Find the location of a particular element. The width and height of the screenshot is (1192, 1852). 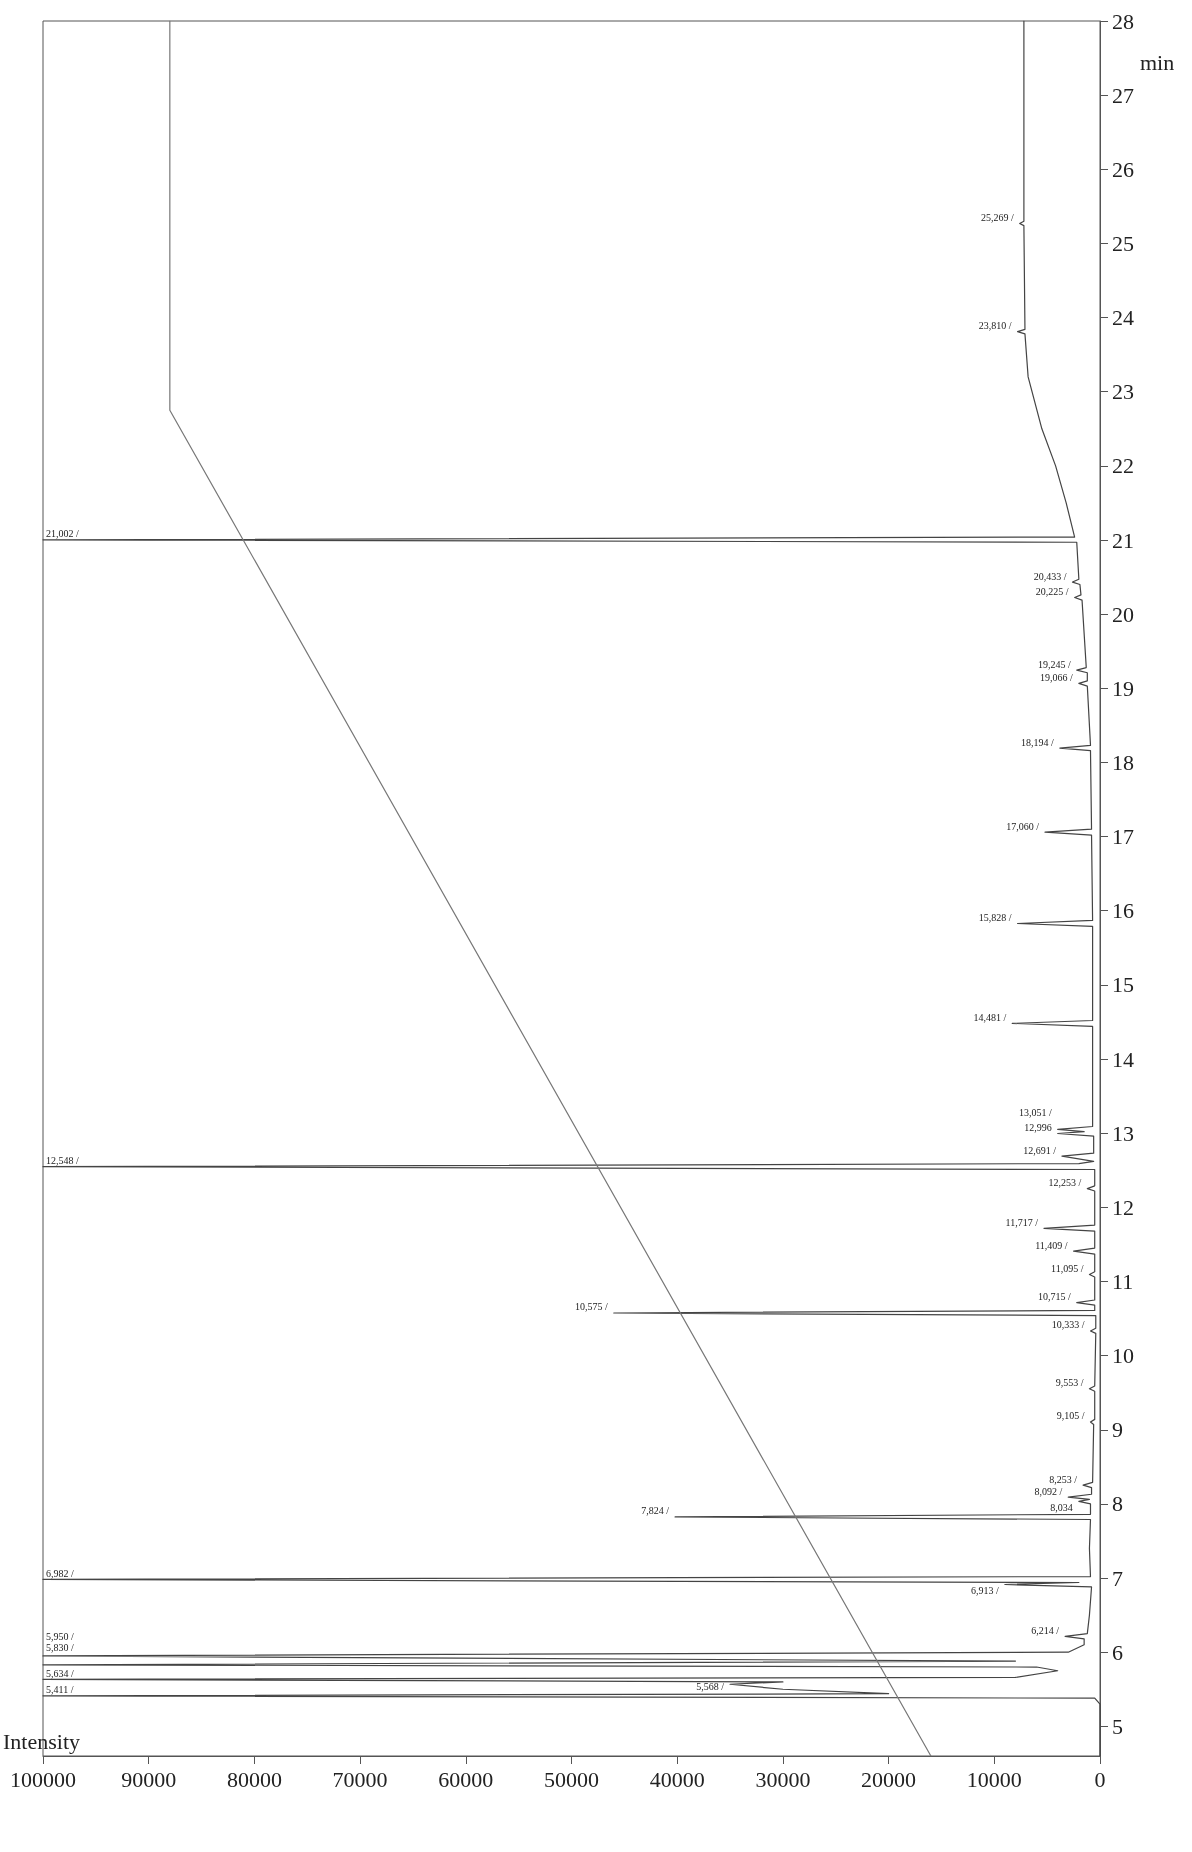

annotation: 5,830 / is located at coordinates (60, 1648).